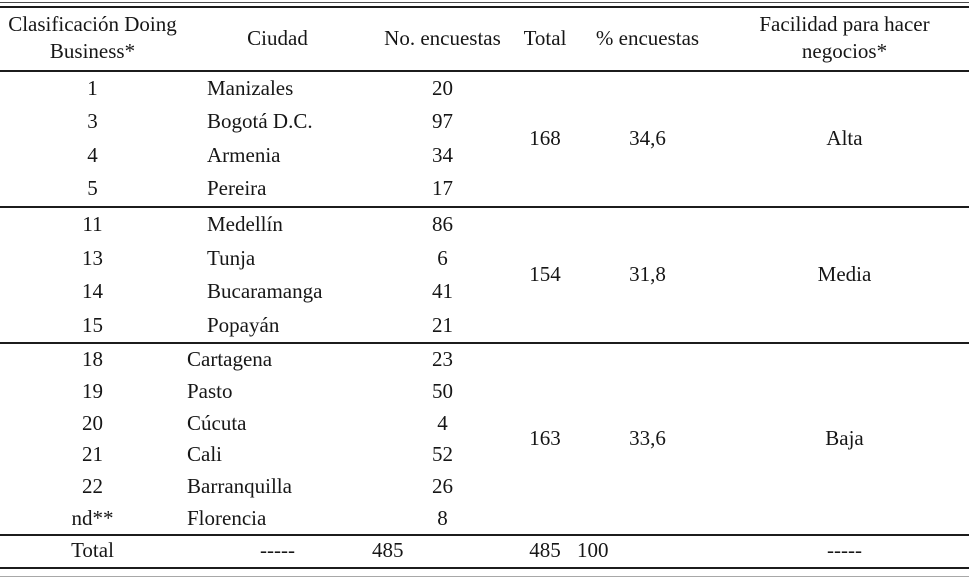  Describe the element at coordinates (92, 39) in the screenshot. I see `col-header-classification: Clasificación Doing Business*` at that location.